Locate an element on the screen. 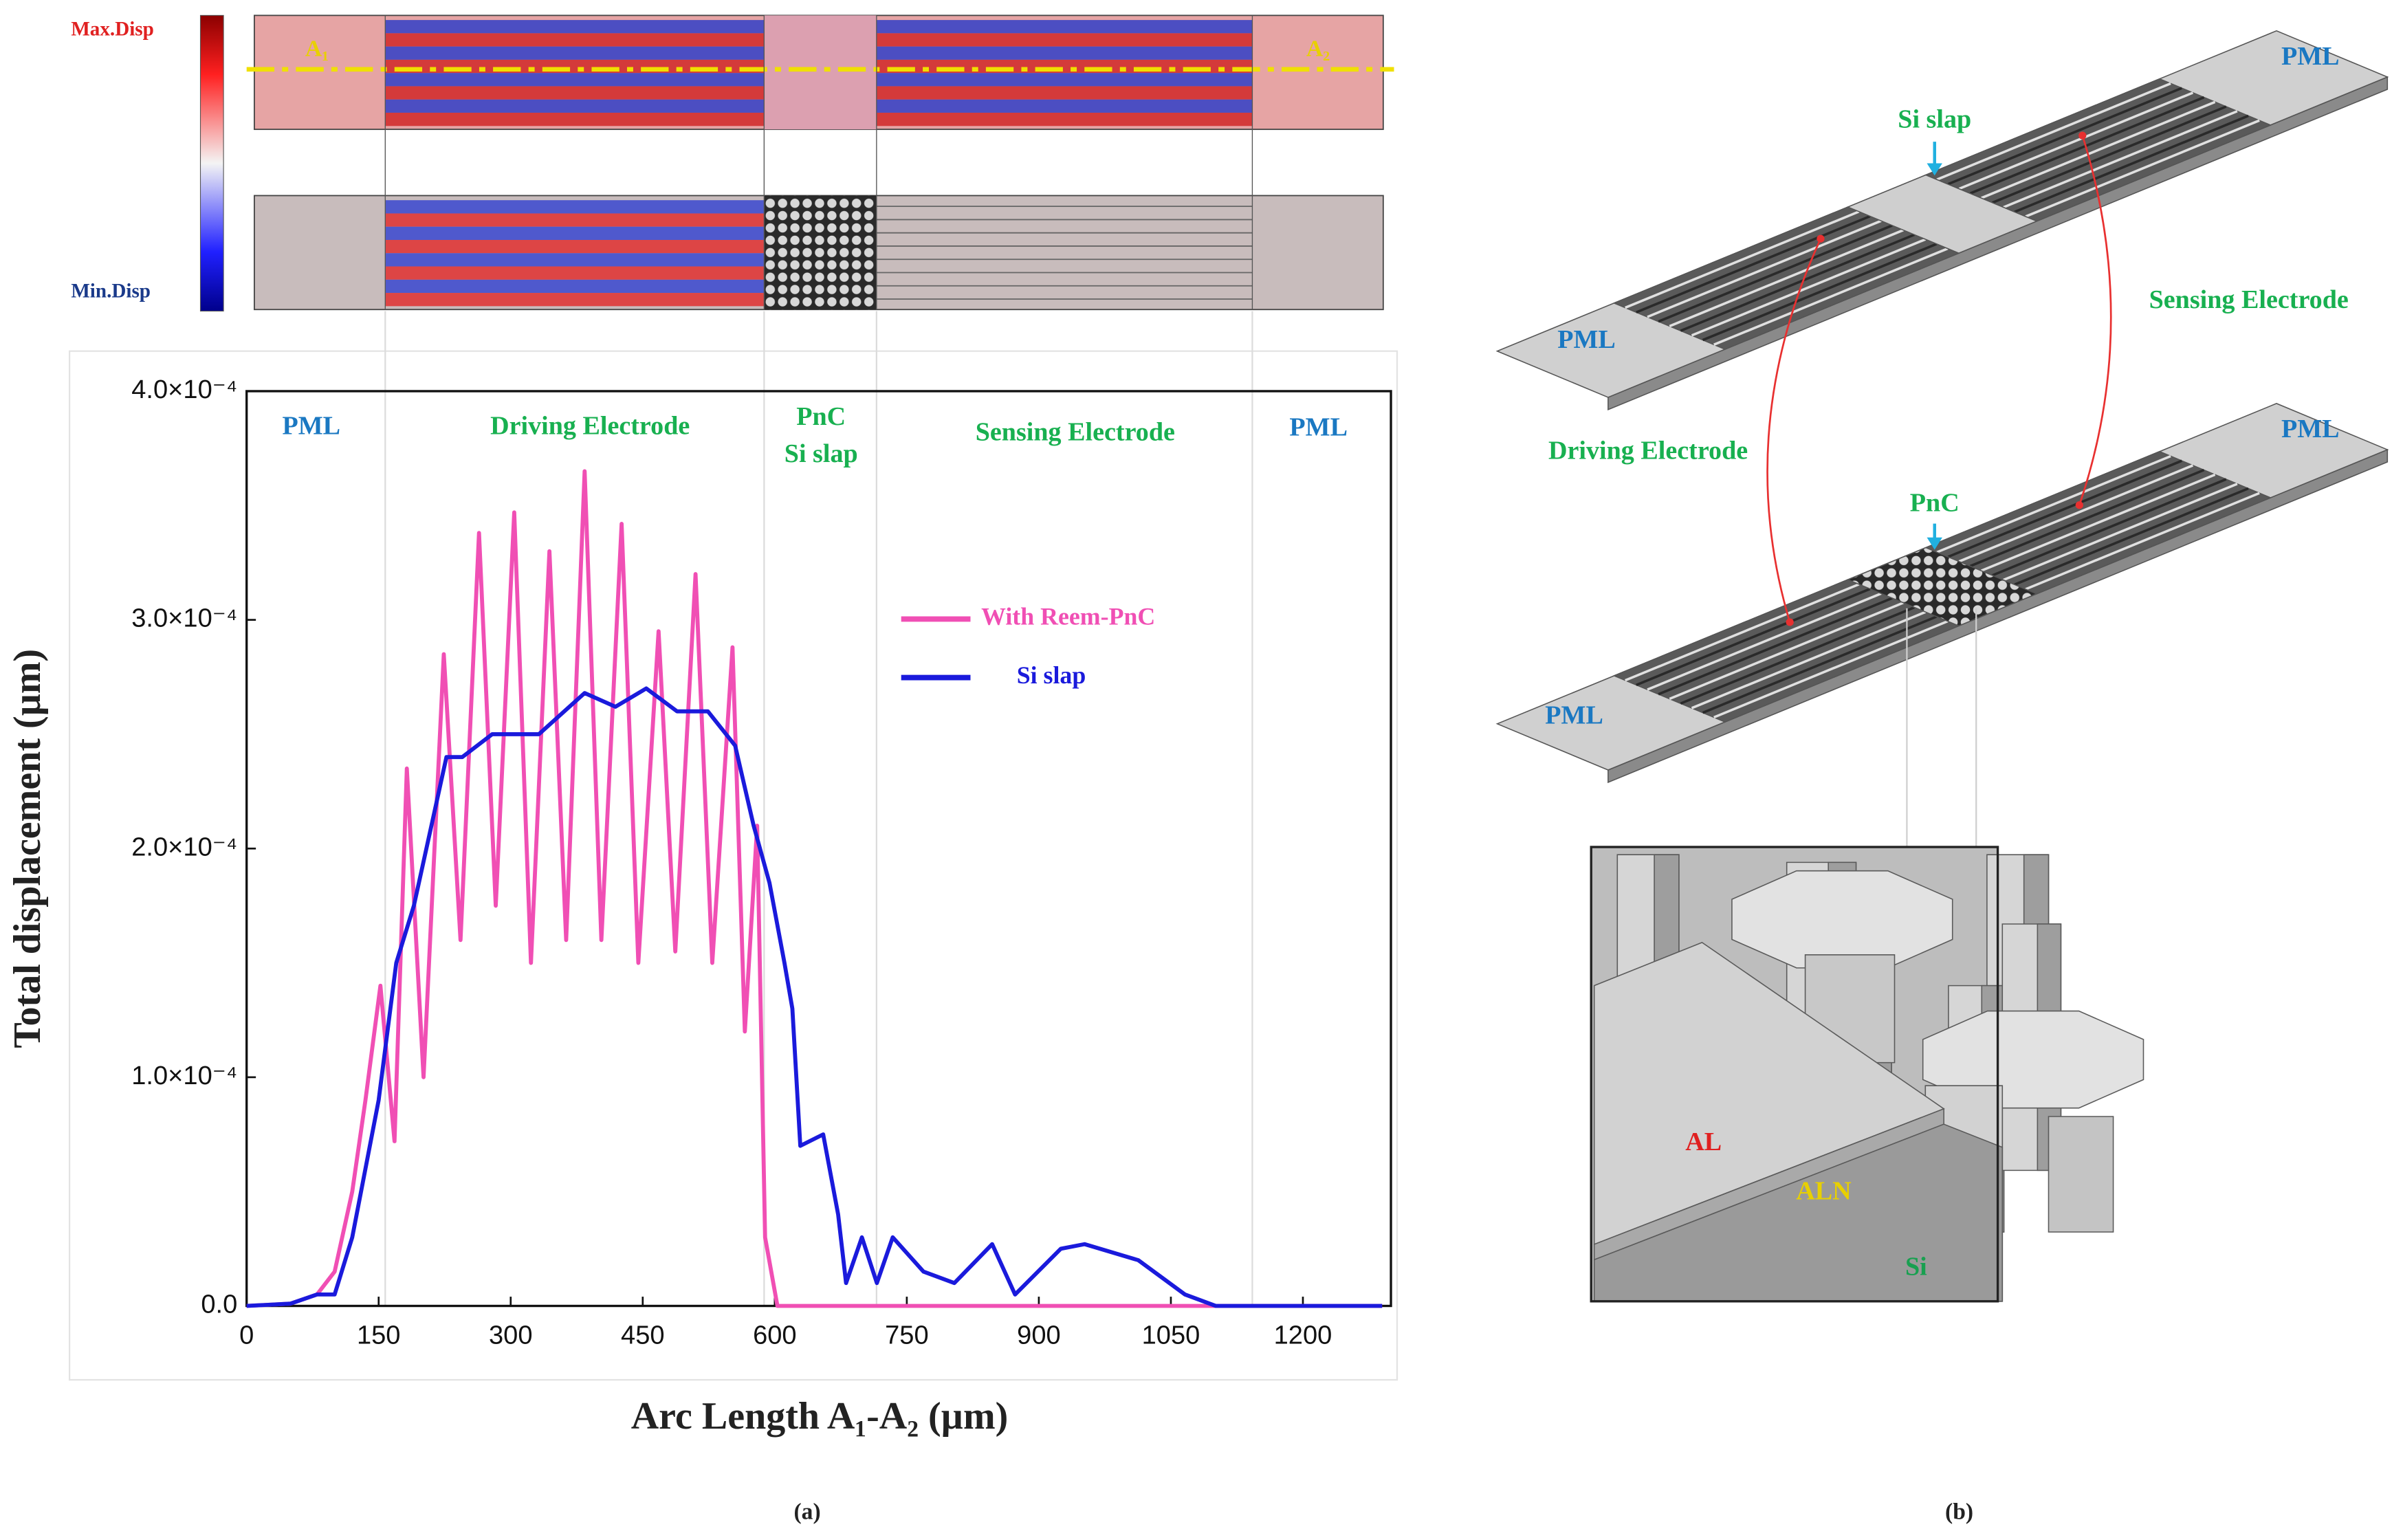 The height and width of the screenshot is (1540, 2403). pillar is located at coordinates (2081, 1174).